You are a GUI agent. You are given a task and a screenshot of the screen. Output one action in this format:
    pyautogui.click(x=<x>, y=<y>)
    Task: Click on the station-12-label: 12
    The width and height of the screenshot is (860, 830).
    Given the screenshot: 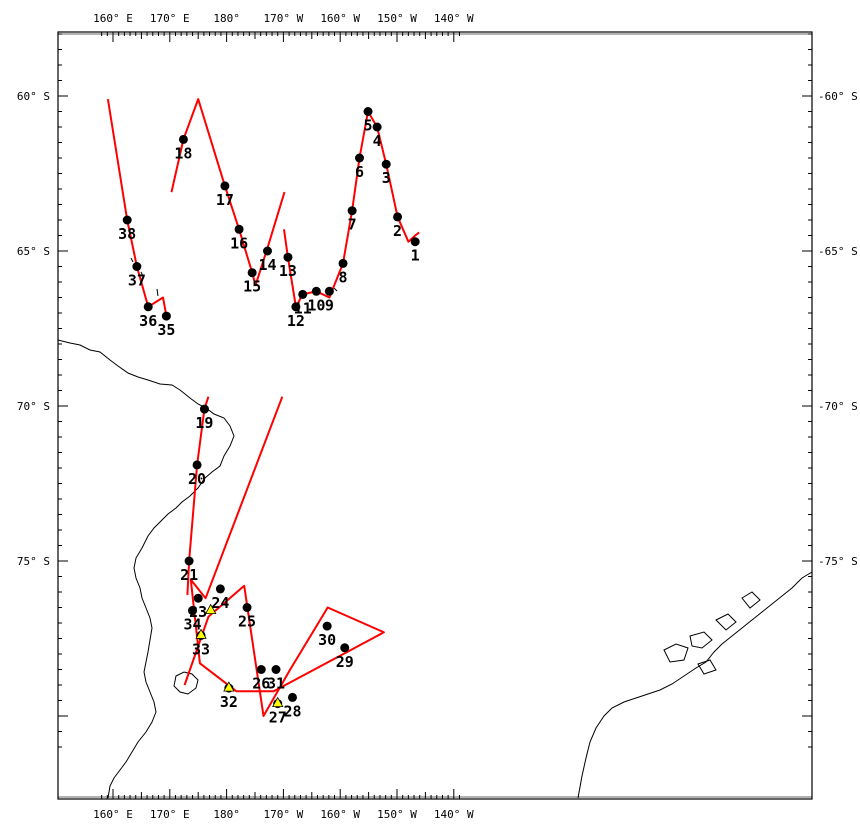 What is the action you would take?
    pyautogui.click(x=296, y=321)
    